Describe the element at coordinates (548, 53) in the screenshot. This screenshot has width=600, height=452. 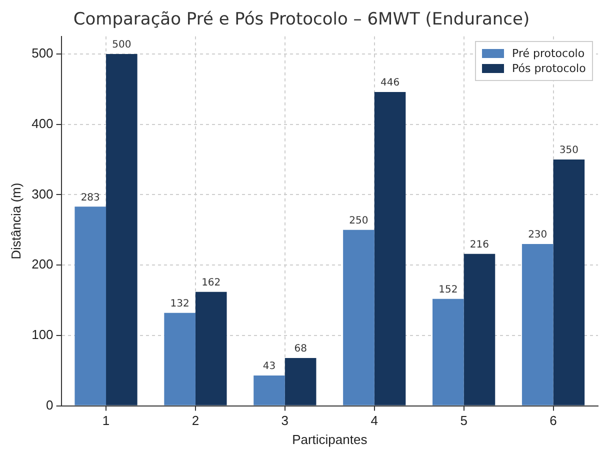
I see `legend-label: Pré protocolo` at that location.